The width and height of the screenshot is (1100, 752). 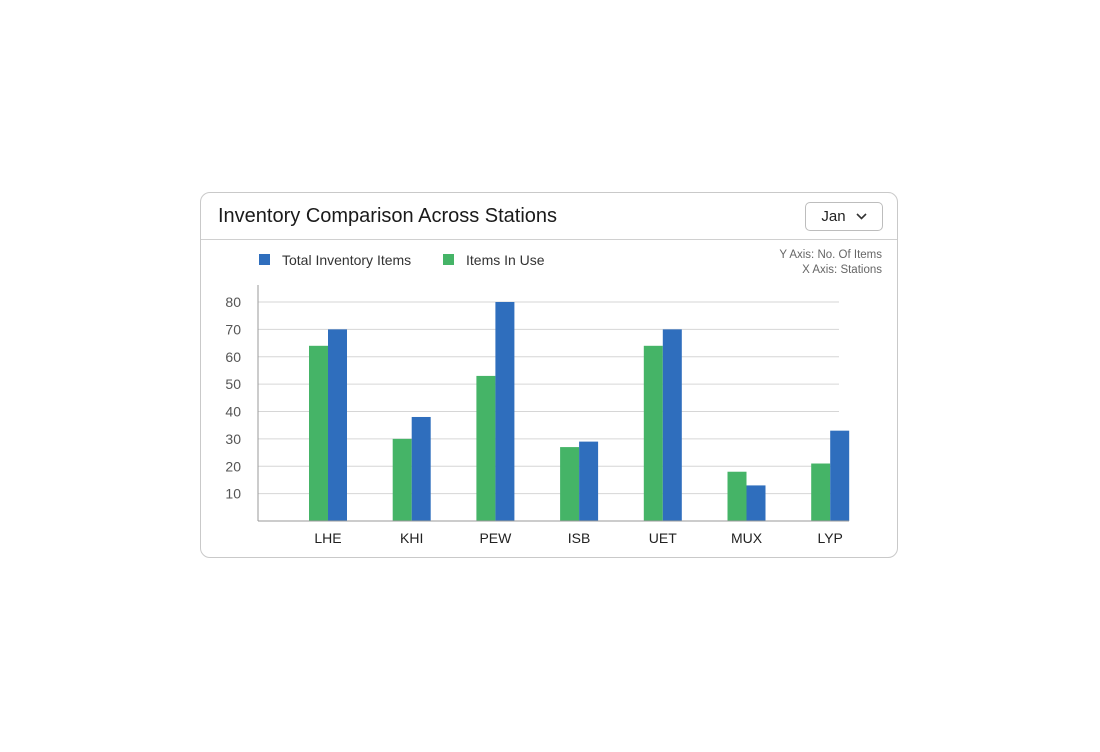 I want to click on bar-items-in-use-isb, so click(x=570, y=484).